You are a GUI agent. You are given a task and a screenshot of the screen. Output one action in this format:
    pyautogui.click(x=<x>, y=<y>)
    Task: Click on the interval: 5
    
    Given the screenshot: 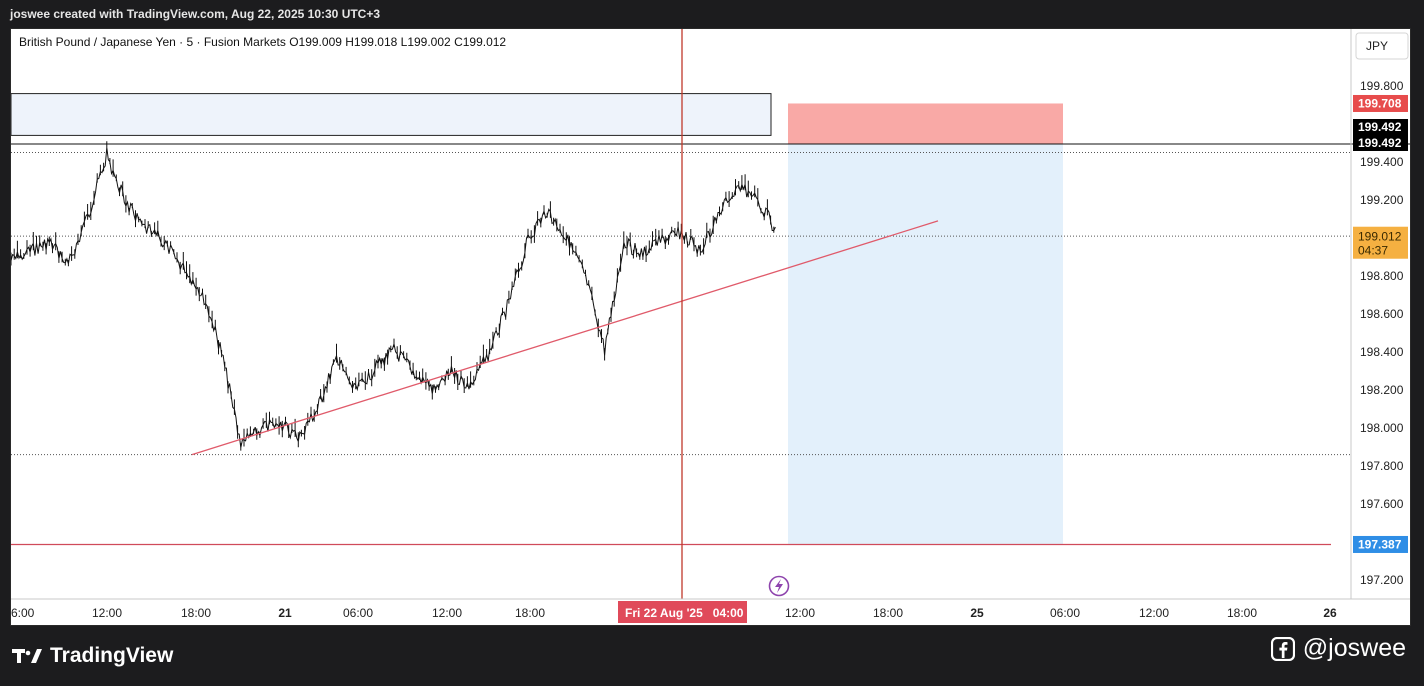 What is the action you would take?
    pyautogui.click(x=189, y=42)
    